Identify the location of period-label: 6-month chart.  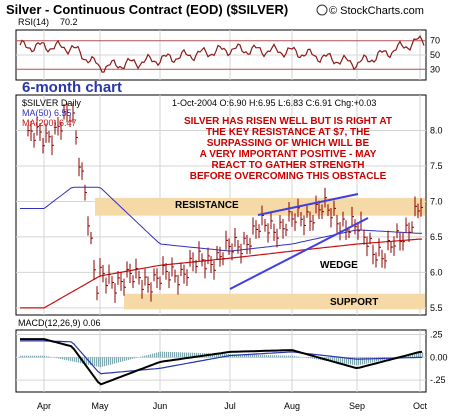
(72, 87).